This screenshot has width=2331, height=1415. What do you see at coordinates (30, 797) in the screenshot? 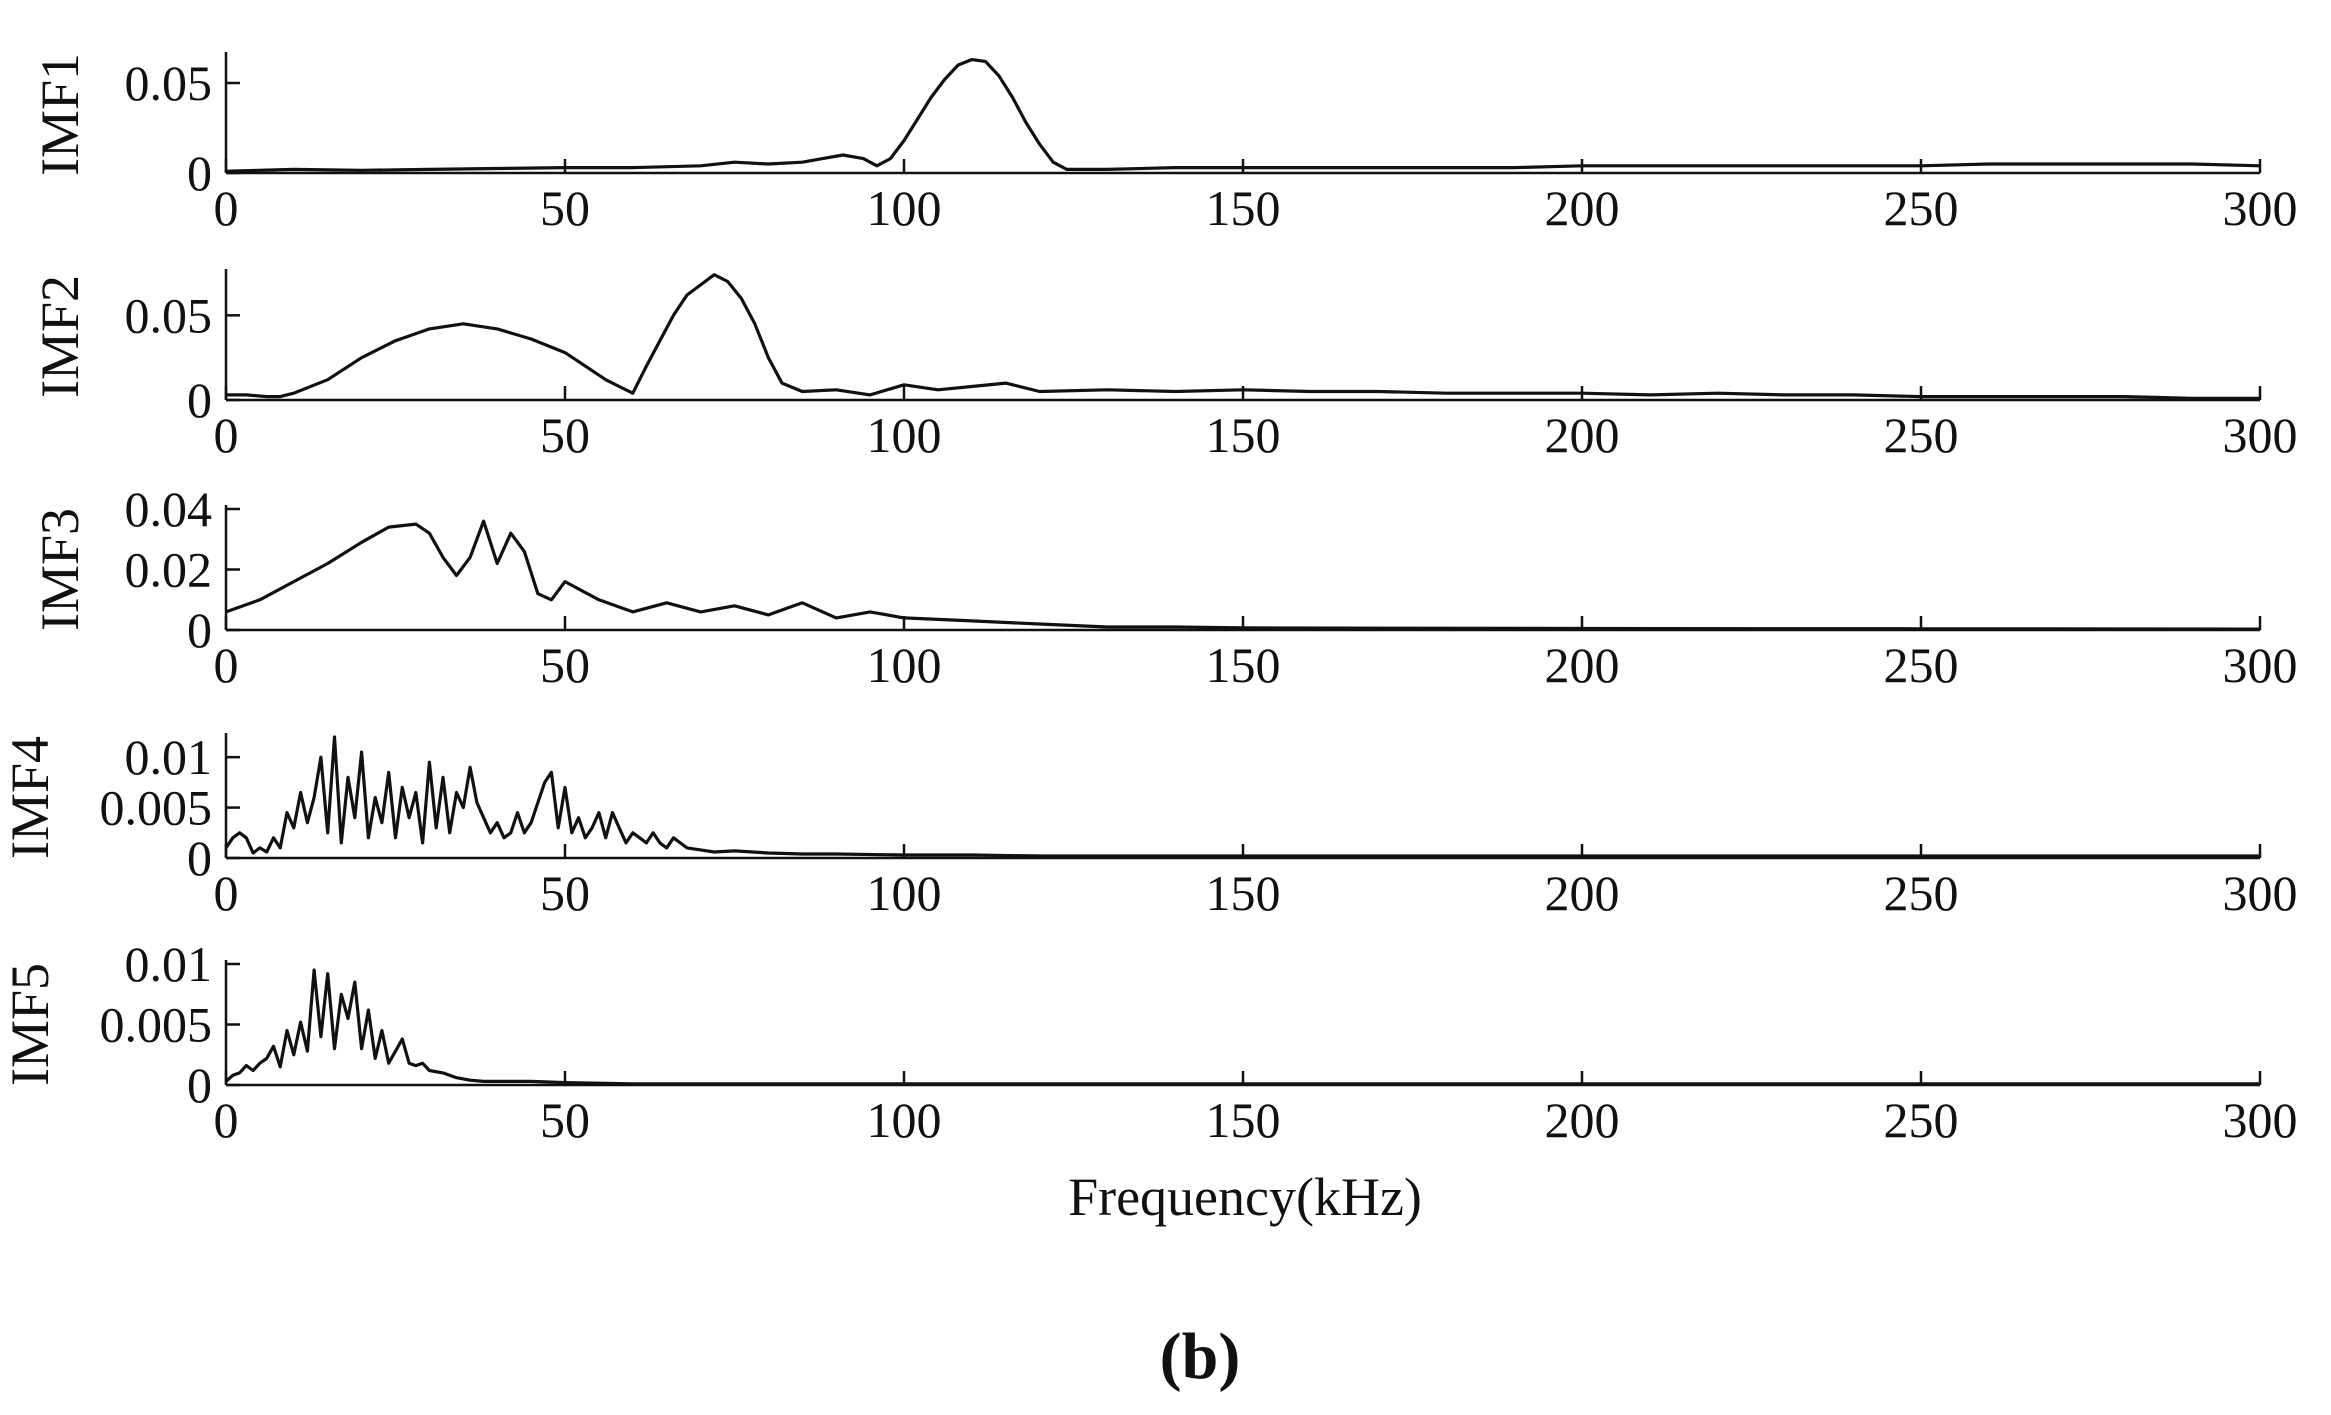
I see `y-axis-title: IMF4` at bounding box center [30, 797].